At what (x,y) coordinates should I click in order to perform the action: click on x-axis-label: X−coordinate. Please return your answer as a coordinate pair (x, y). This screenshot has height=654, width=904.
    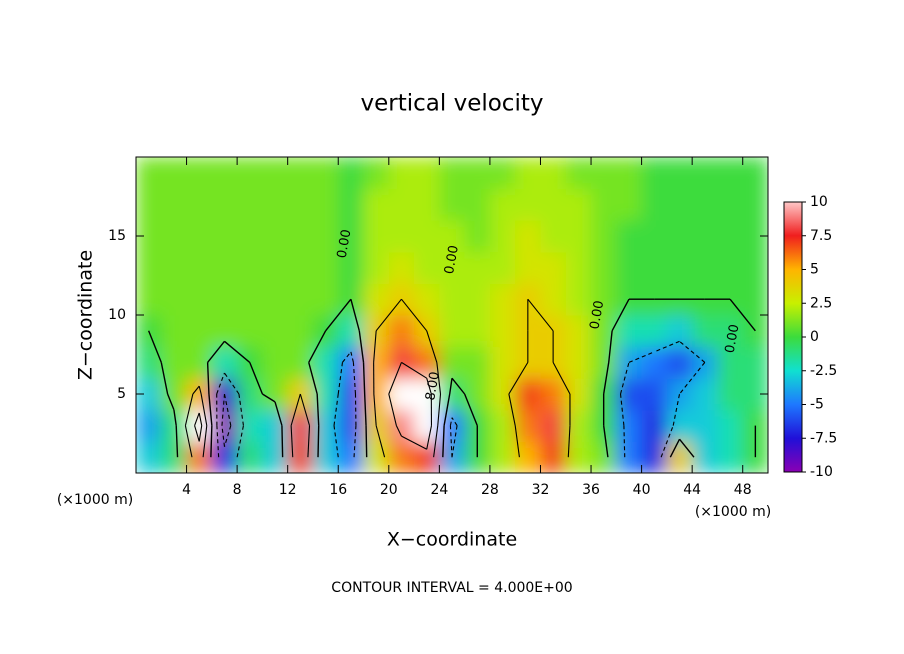
    Looking at the image, I should click on (452, 540).